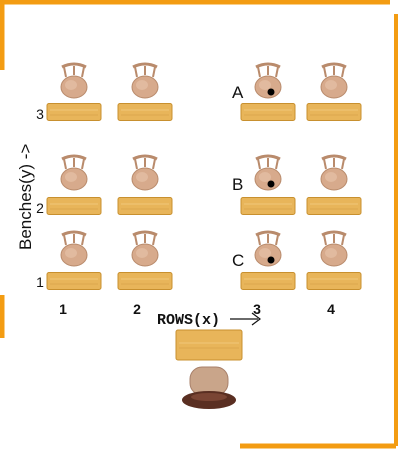 This screenshot has width=400, height=450. What do you see at coordinates (237, 184) in the screenshot?
I see `position-label: B` at bounding box center [237, 184].